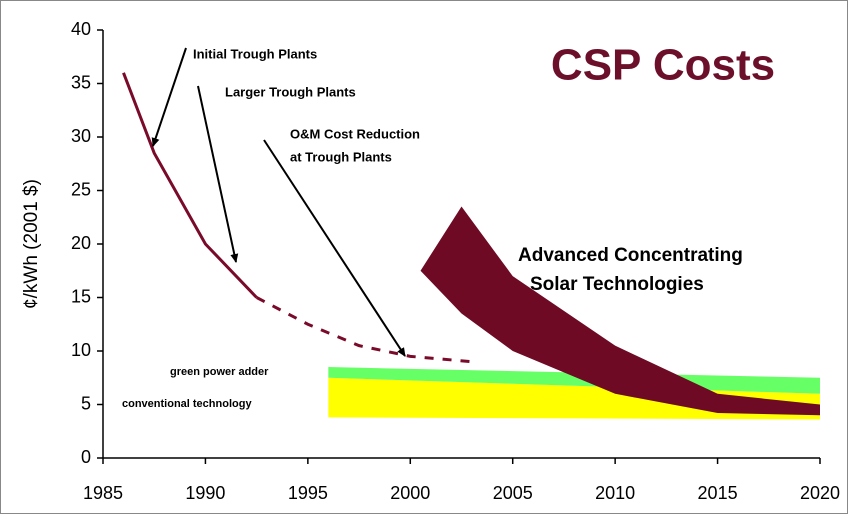 The image size is (848, 514). Describe the element at coordinates (81, 82) in the screenshot. I see `y-tick-label: 35` at that location.